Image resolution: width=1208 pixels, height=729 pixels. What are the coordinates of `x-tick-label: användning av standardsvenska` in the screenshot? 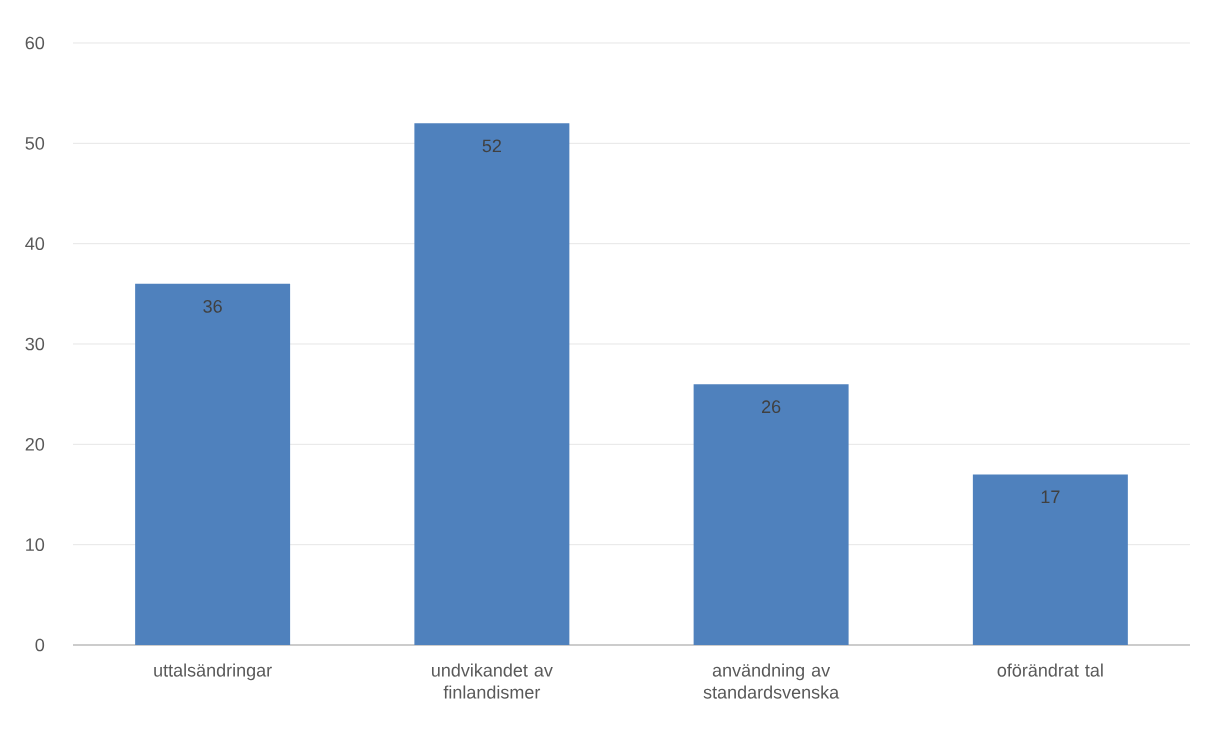 It's located at (771, 681).